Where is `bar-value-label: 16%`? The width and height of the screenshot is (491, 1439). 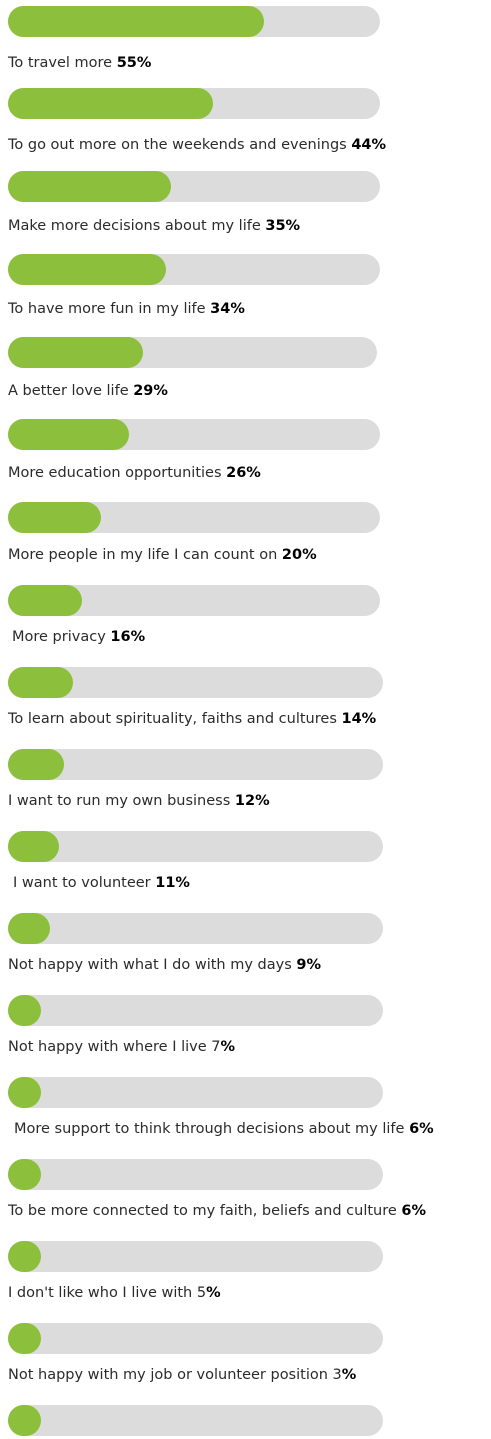
bar-value-label: 16% is located at coordinates (128, 637).